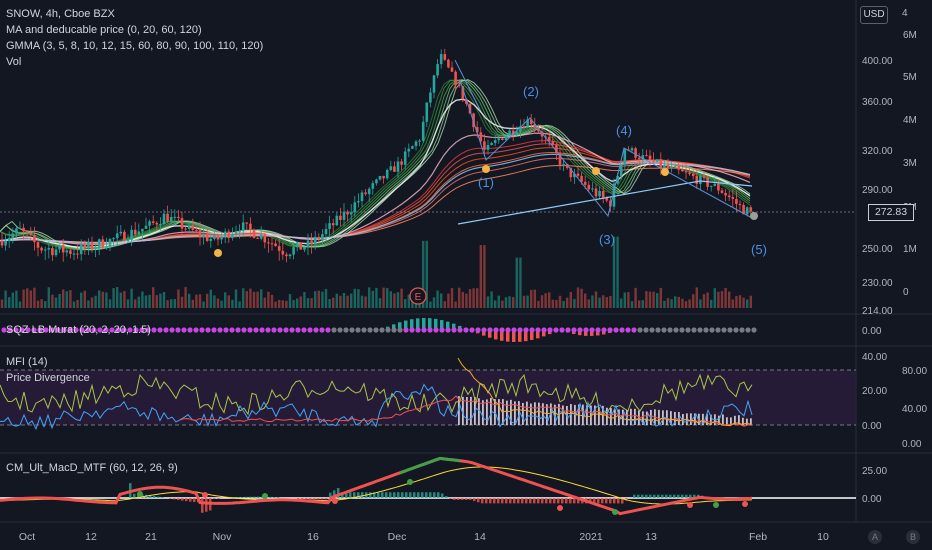  I want to click on price-divergence-label: Price Divergence, so click(48, 378).